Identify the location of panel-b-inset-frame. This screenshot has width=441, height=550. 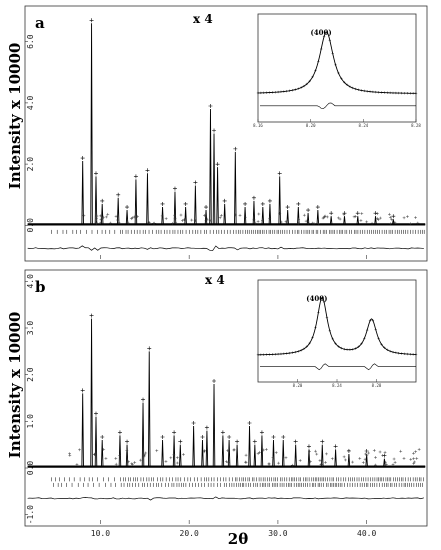
(337, 331).